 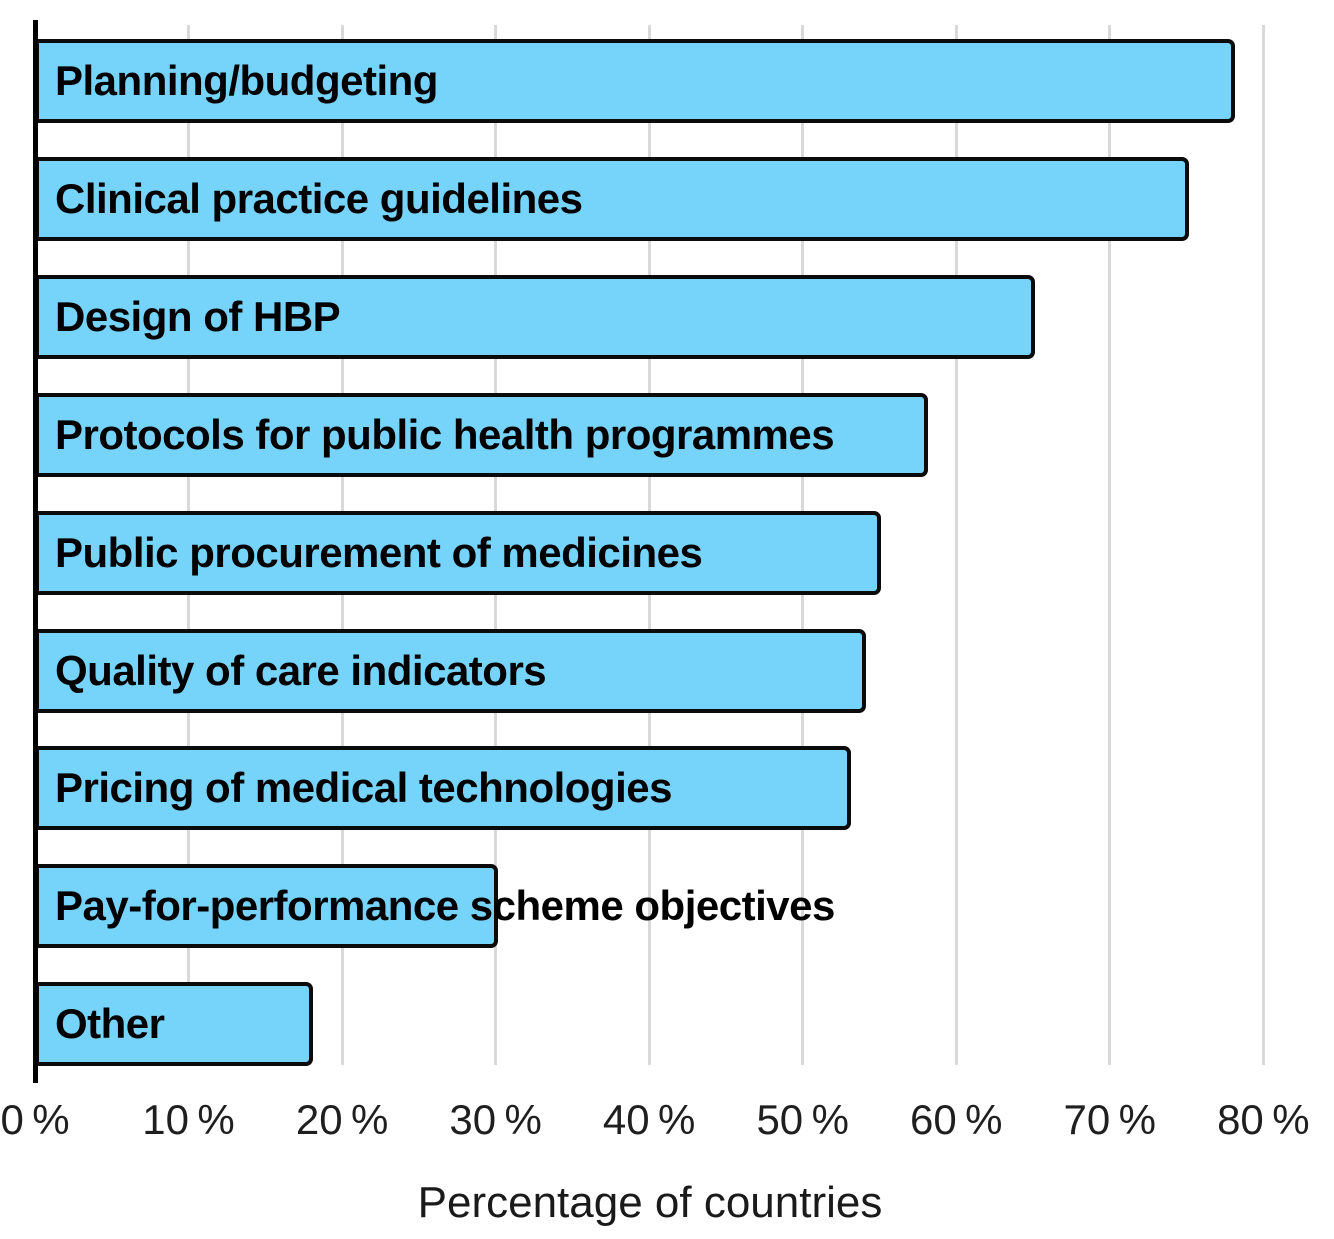 What do you see at coordinates (956, 1119) in the screenshot?
I see `x-tick-label: 60 %` at bounding box center [956, 1119].